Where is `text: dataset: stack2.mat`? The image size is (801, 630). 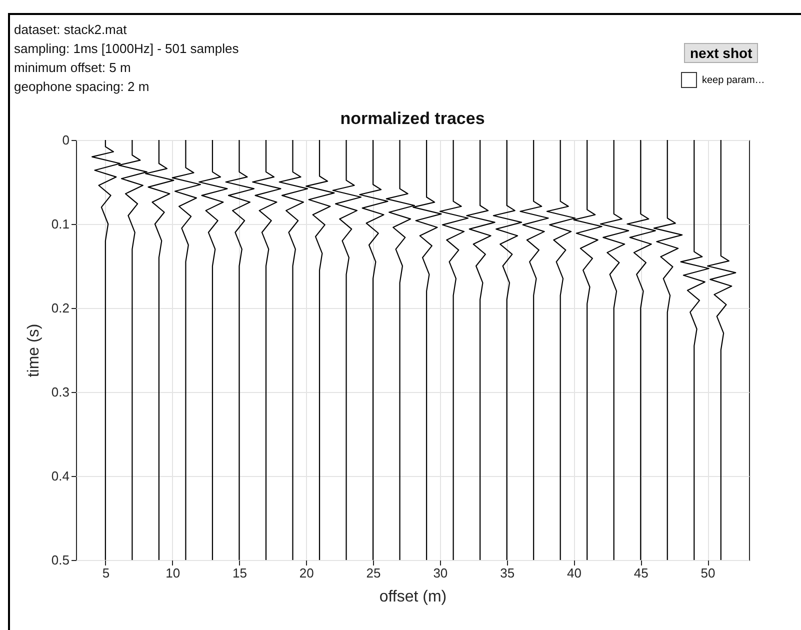
text: dataset: stack2.mat is located at coordinates (71, 30).